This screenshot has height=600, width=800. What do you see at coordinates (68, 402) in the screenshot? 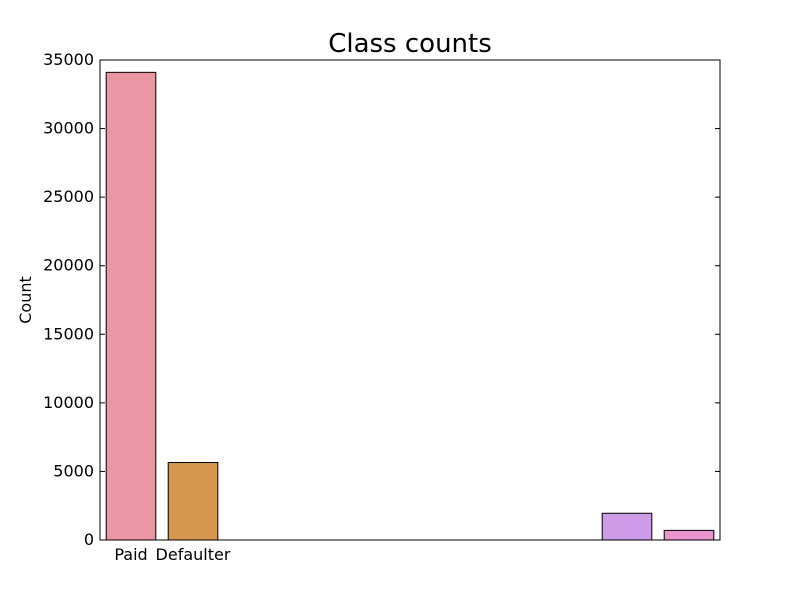
I see `y-tick-label-2: 10000` at bounding box center [68, 402].